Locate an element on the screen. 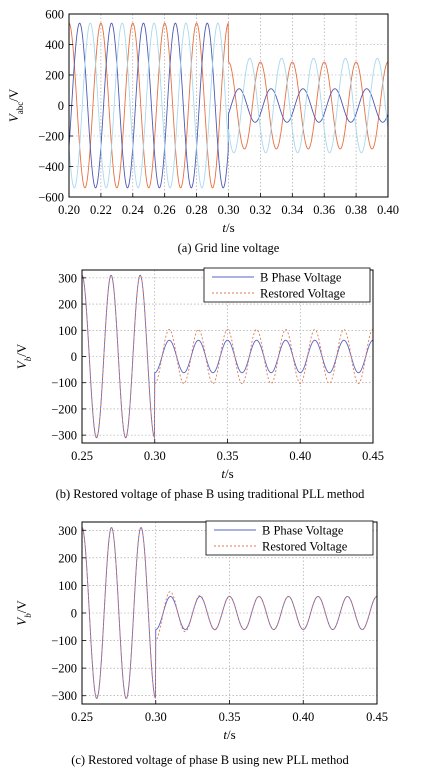  chart-c-legend-restored: Restored Voltage is located at coordinates (305, 547).